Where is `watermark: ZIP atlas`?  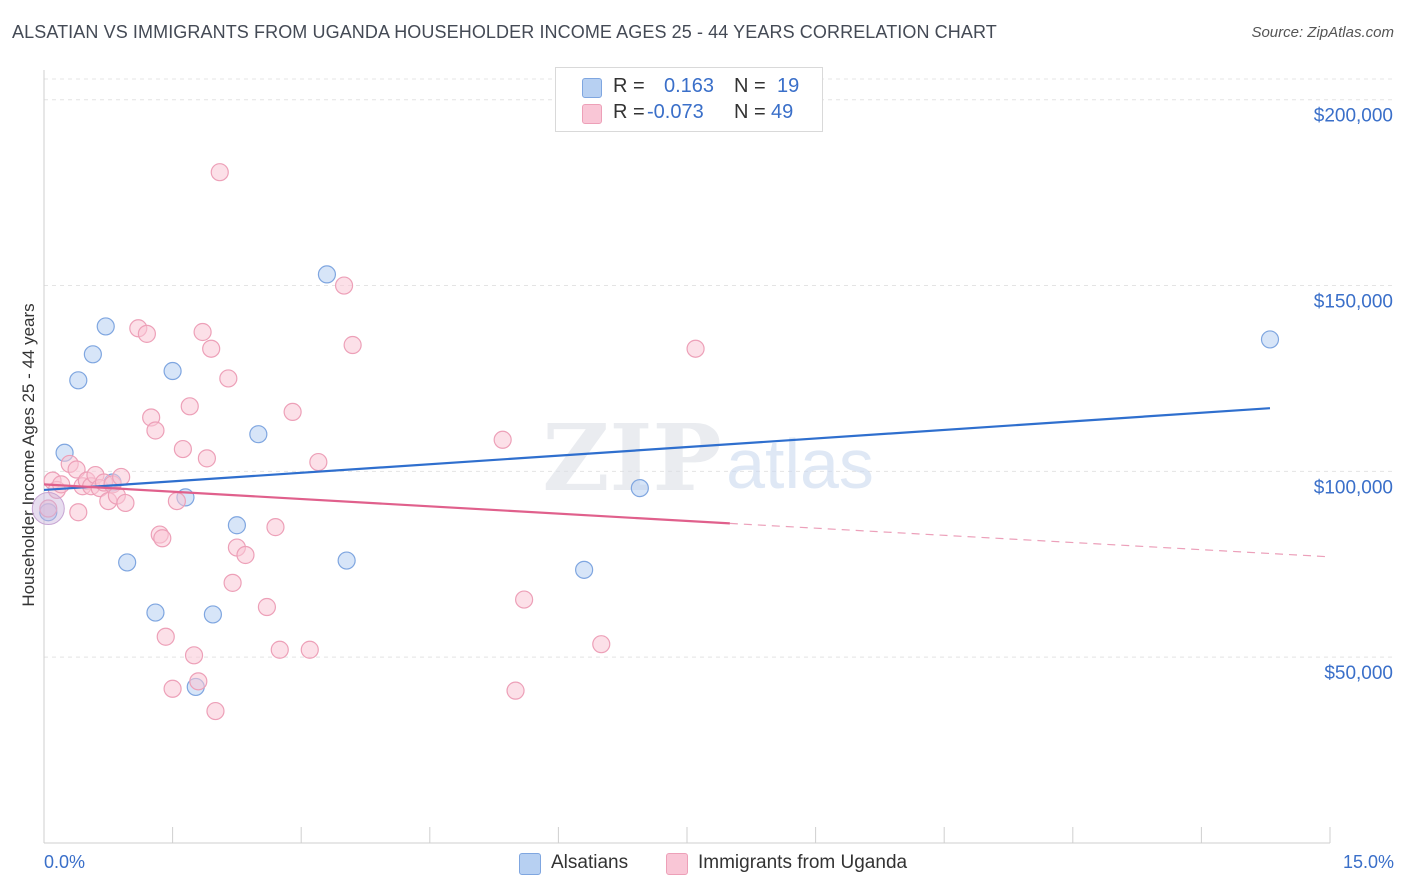 watermark: ZIP atlas is located at coordinates (708, 458).